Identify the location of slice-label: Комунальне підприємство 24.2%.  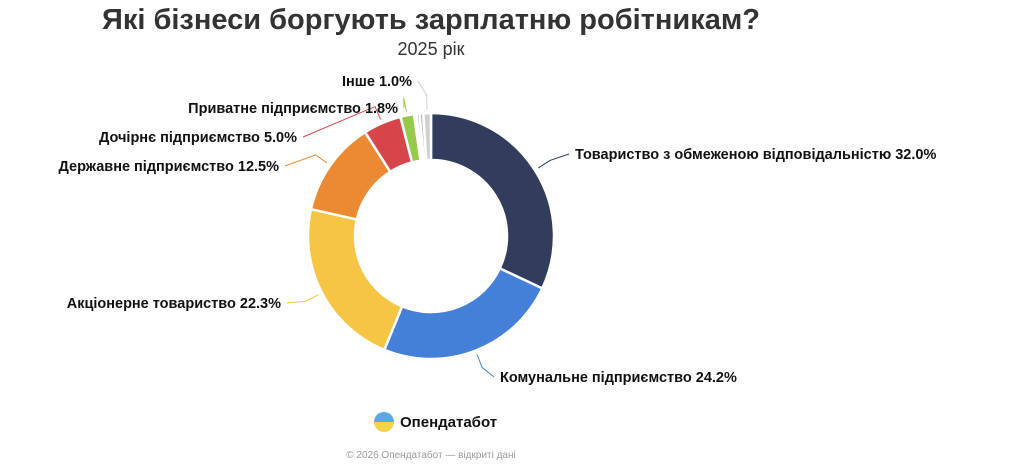
(618, 378).